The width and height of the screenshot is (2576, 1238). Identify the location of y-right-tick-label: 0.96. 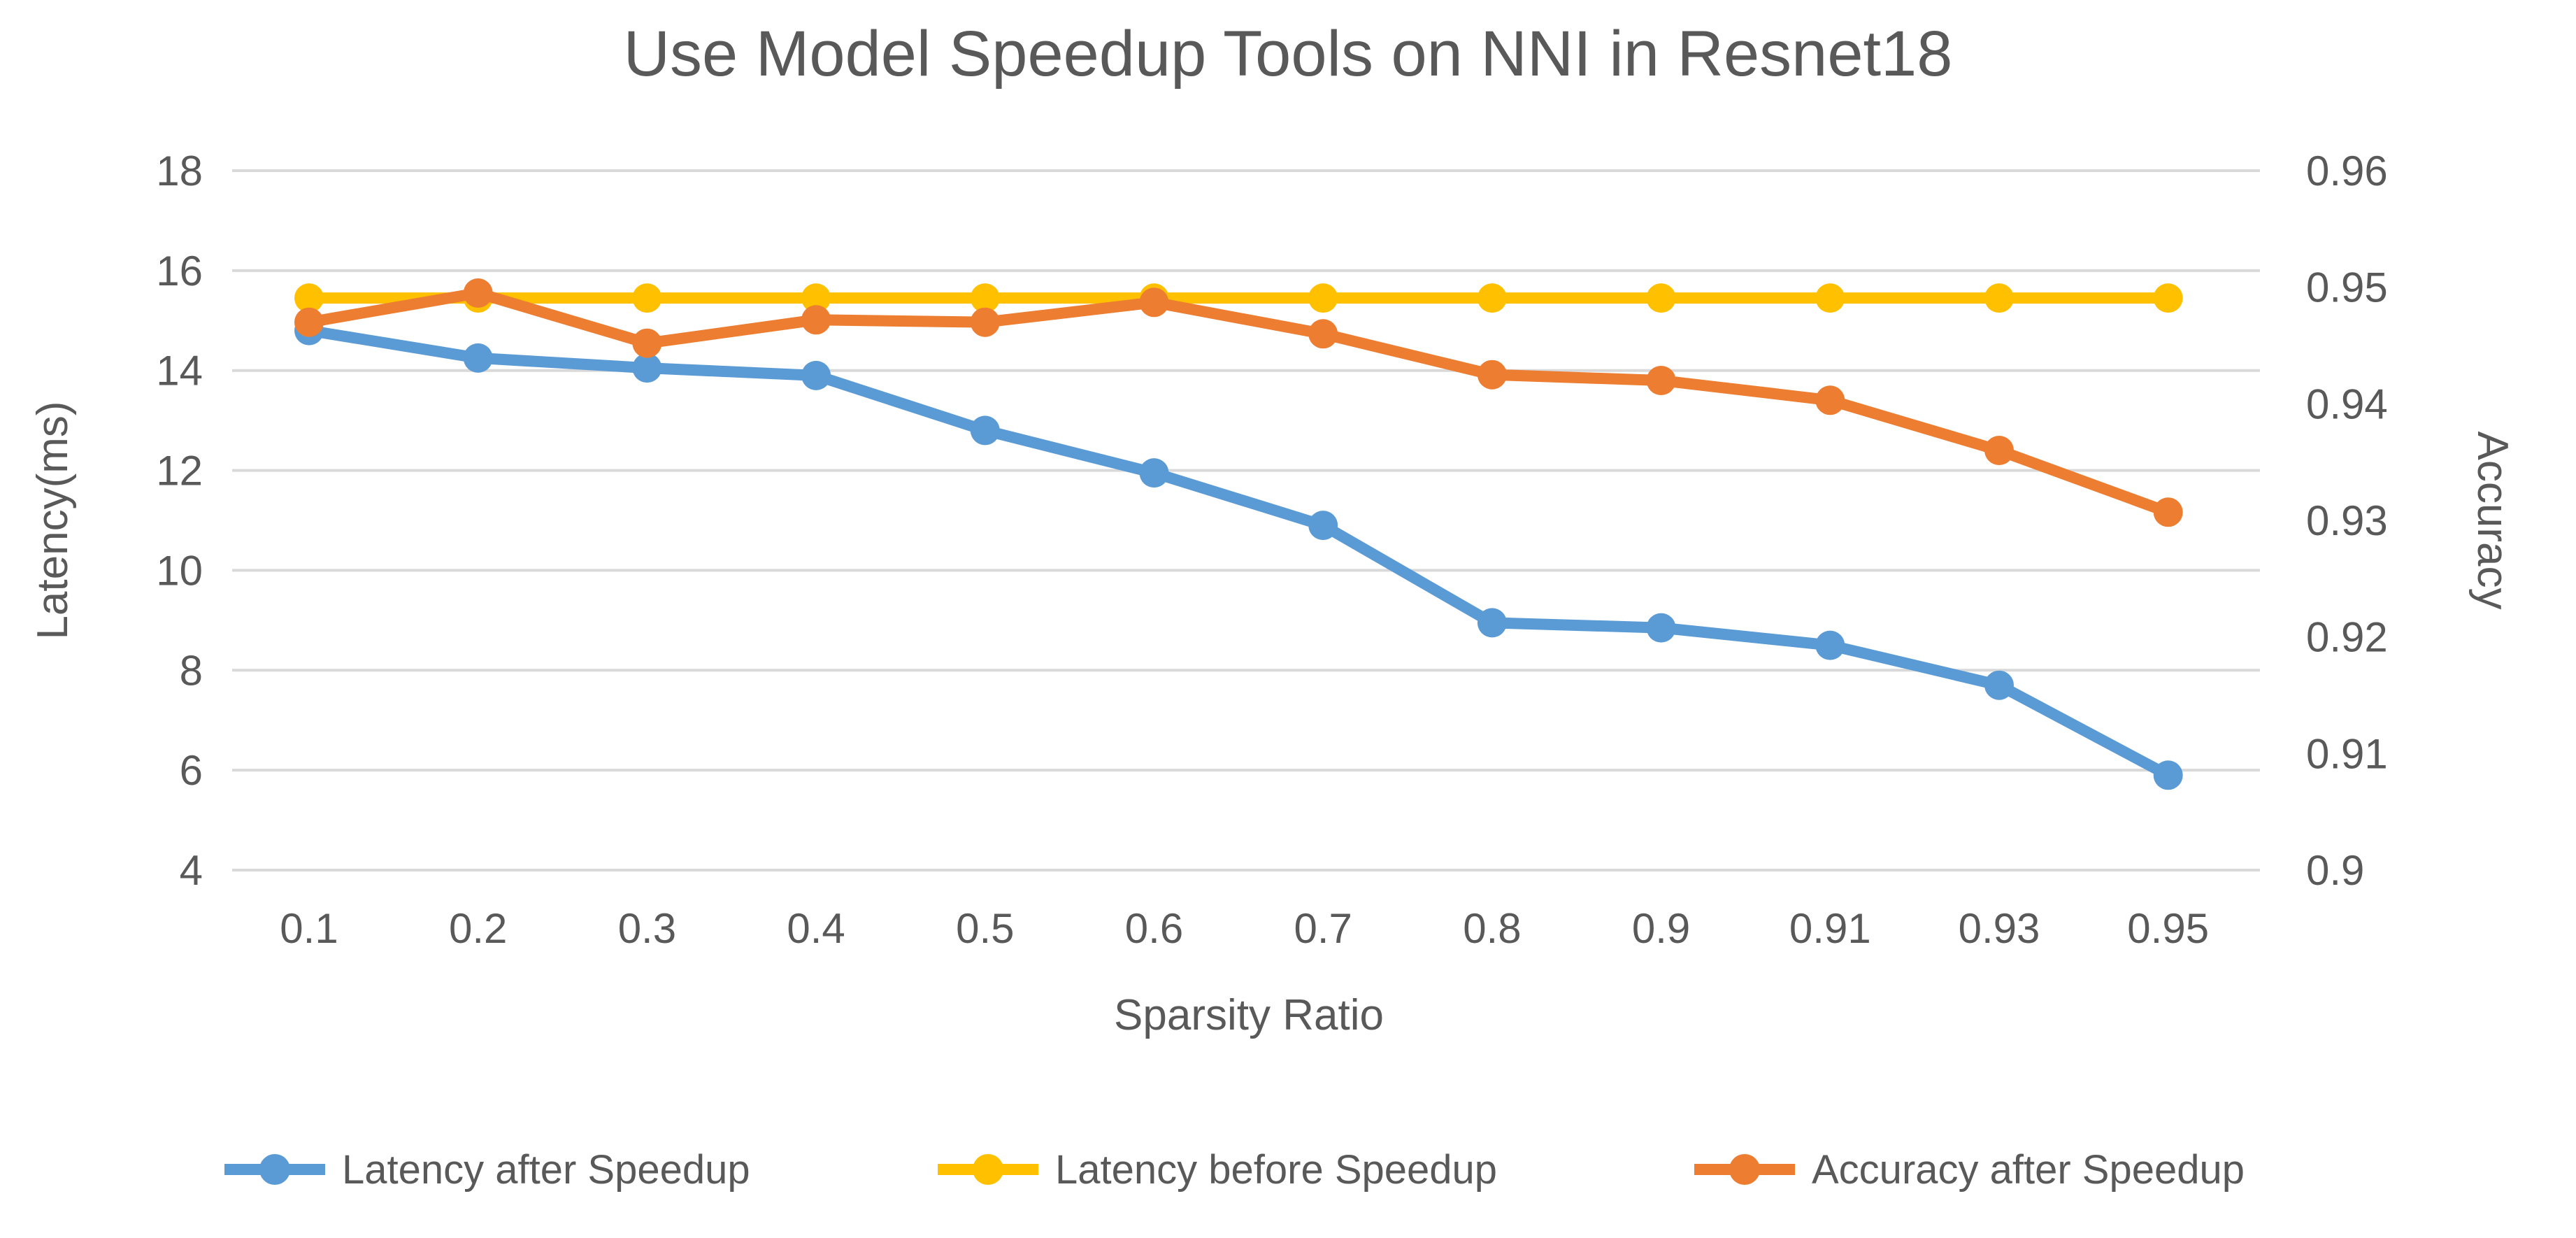
(2347, 171).